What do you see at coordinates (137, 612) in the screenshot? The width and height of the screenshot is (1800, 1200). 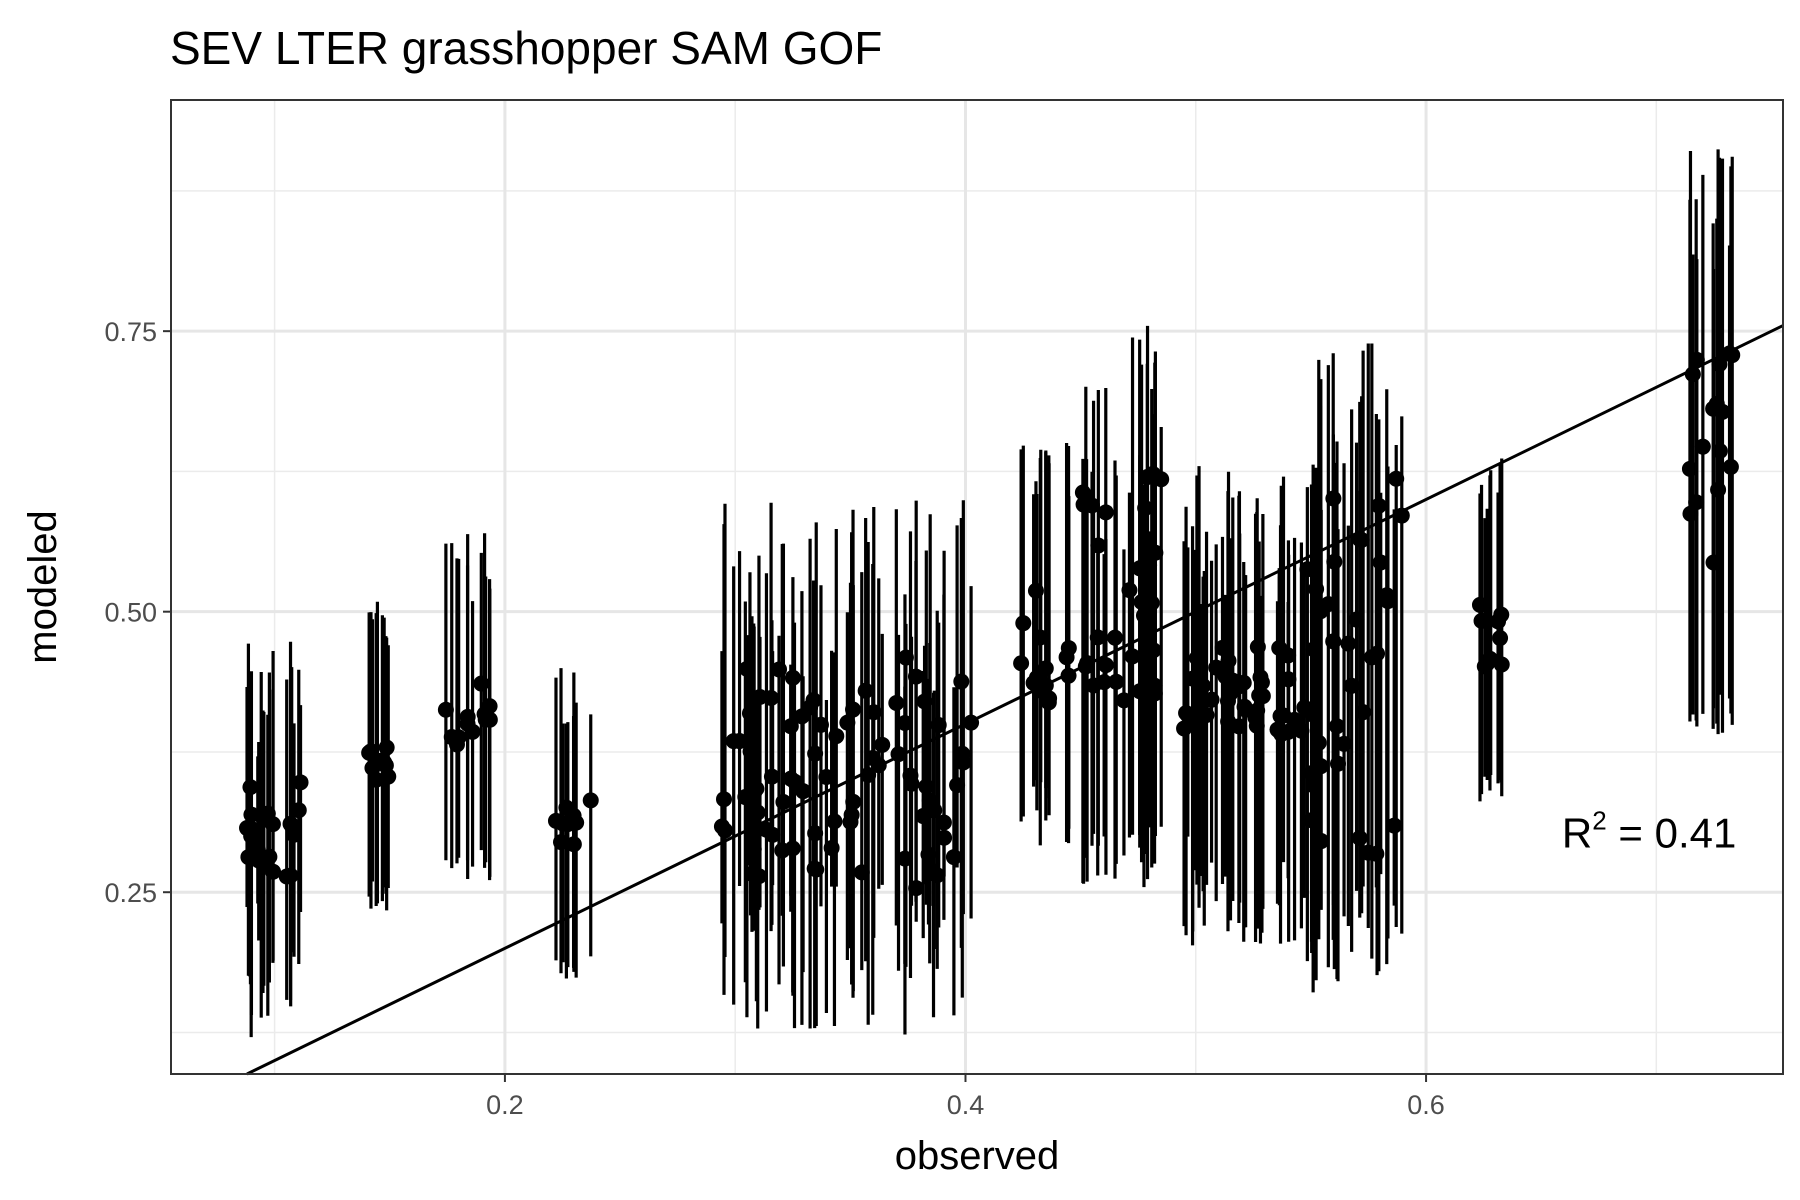 I see `y-axis: 0.25 0.50 0.75` at bounding box center [137, 612].